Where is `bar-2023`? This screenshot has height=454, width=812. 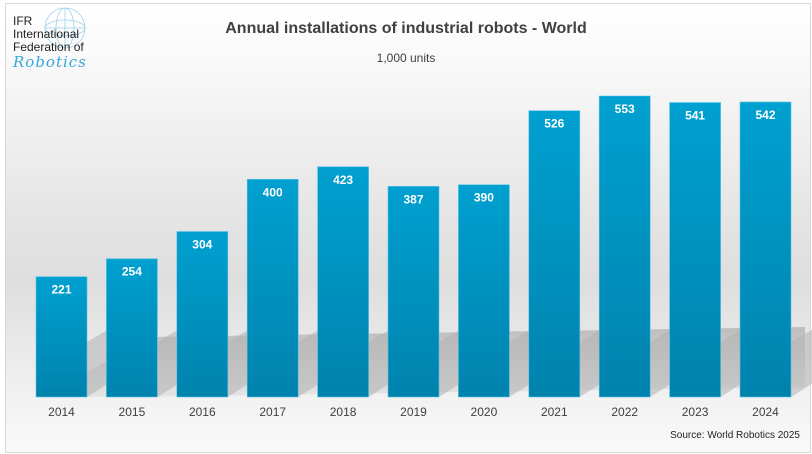 bar-2023 is located at coordinates (695, 250).